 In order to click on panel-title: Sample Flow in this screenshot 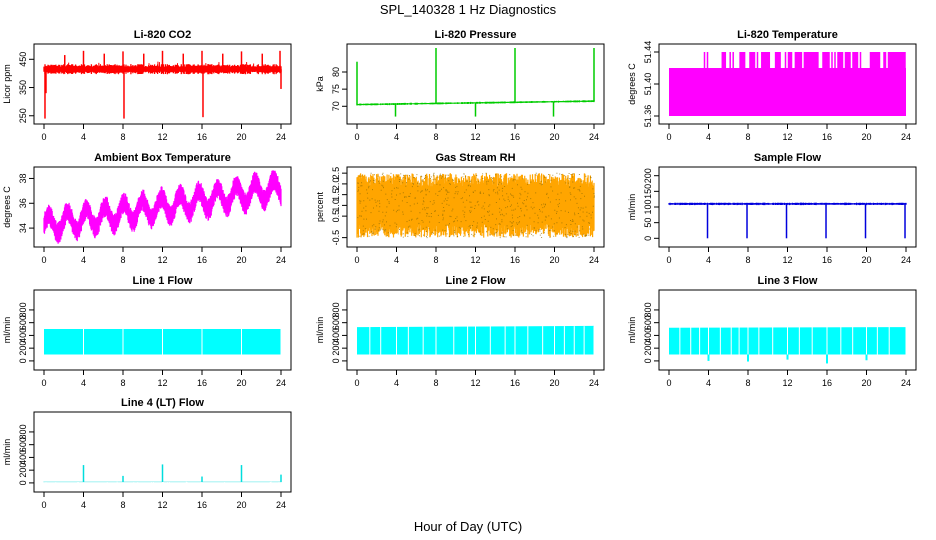, I will do `click(788, 158)`.